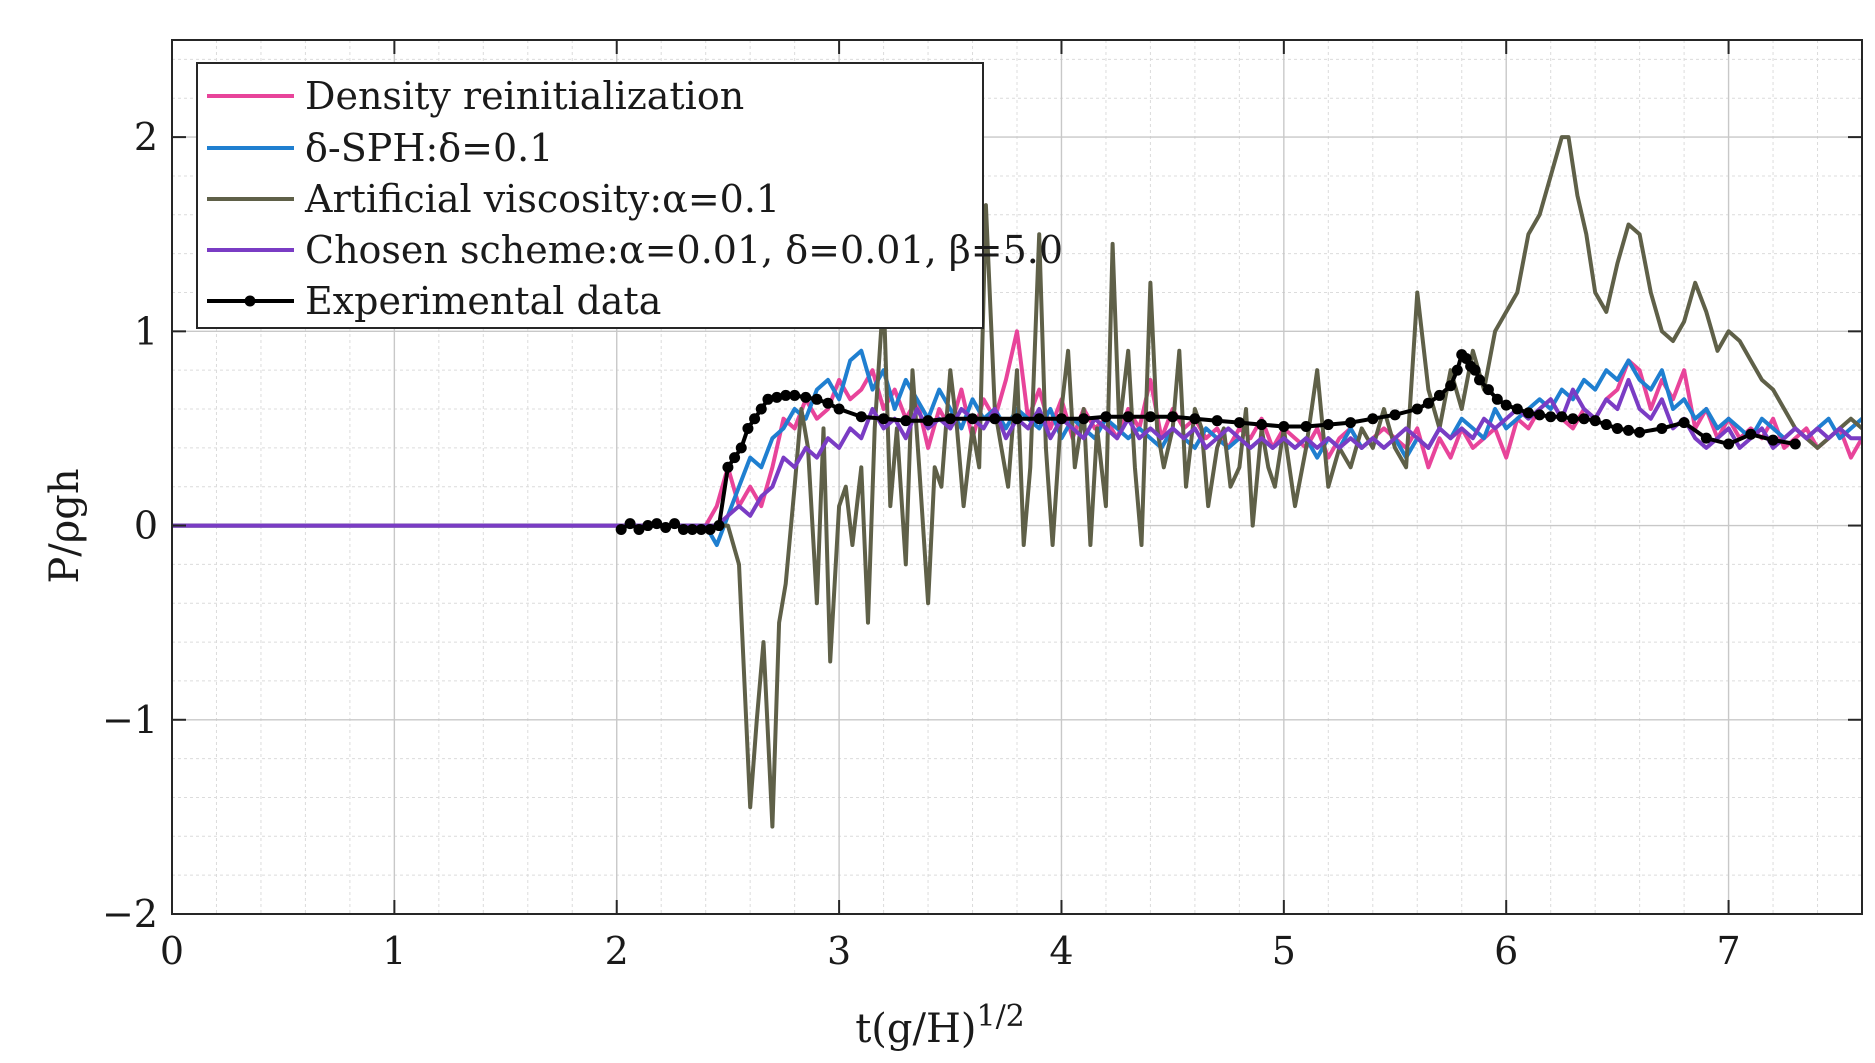 The height and width of the screenshot is (1063, 1875). I want to click on x-tick-labels: 0 1 2 3 4 5 6 7, so click(950, 951).